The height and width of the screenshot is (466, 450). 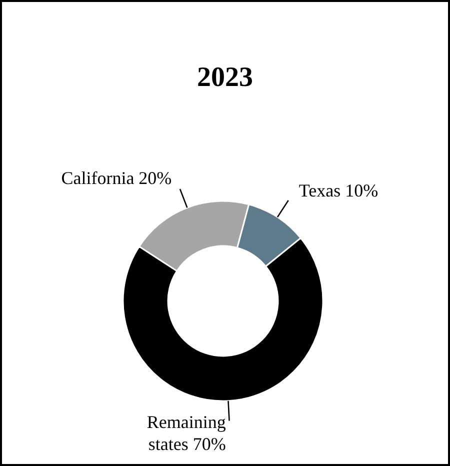 I want to click on slice-label: Texas 10%, so click(x=338, y=190).